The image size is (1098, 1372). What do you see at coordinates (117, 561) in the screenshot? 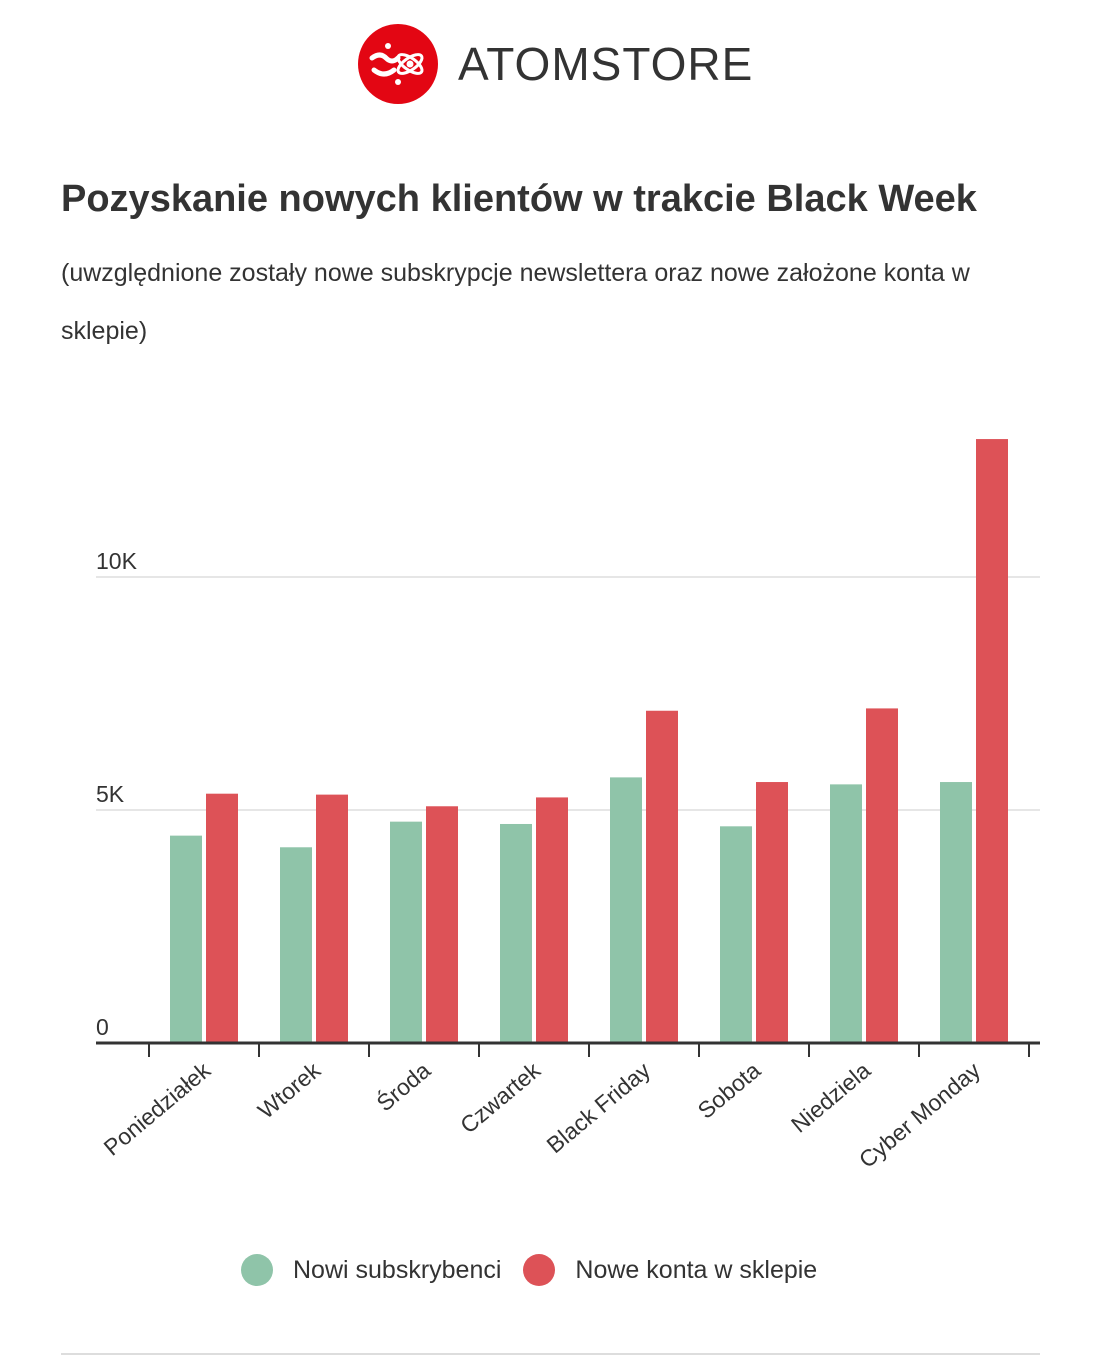
I see `y-tick-label: 10K` at bounding box center [117, 561].